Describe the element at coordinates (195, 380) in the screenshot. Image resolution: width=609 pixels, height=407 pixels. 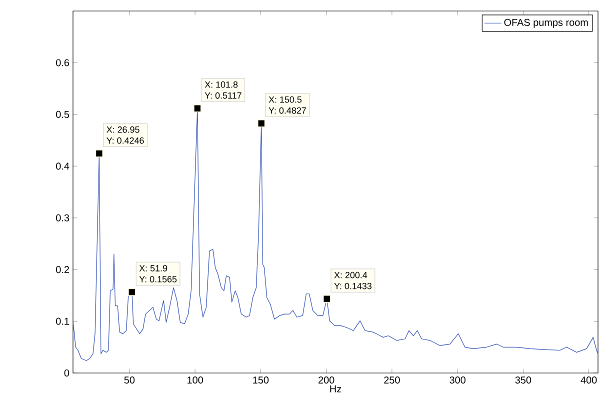
I see `x-tick-label: 100` at that location.